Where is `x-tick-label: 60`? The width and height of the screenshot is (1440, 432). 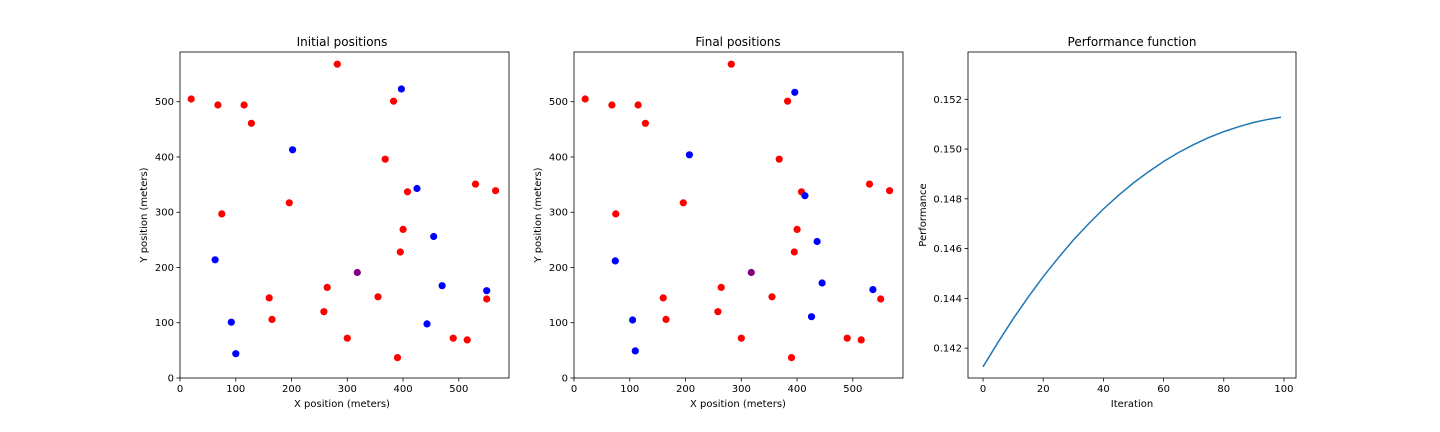
x-tick-label: 60 is located at coordinates (1163, 389).